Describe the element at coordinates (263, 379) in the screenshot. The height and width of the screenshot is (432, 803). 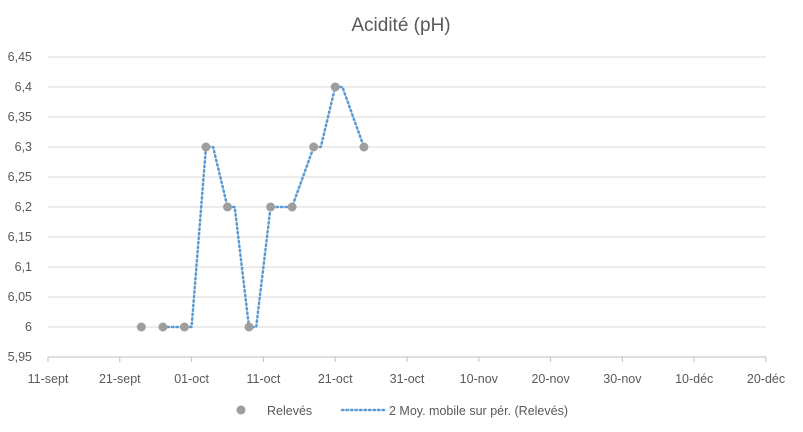
I see `x-tick-label: 11-oct` at that location.